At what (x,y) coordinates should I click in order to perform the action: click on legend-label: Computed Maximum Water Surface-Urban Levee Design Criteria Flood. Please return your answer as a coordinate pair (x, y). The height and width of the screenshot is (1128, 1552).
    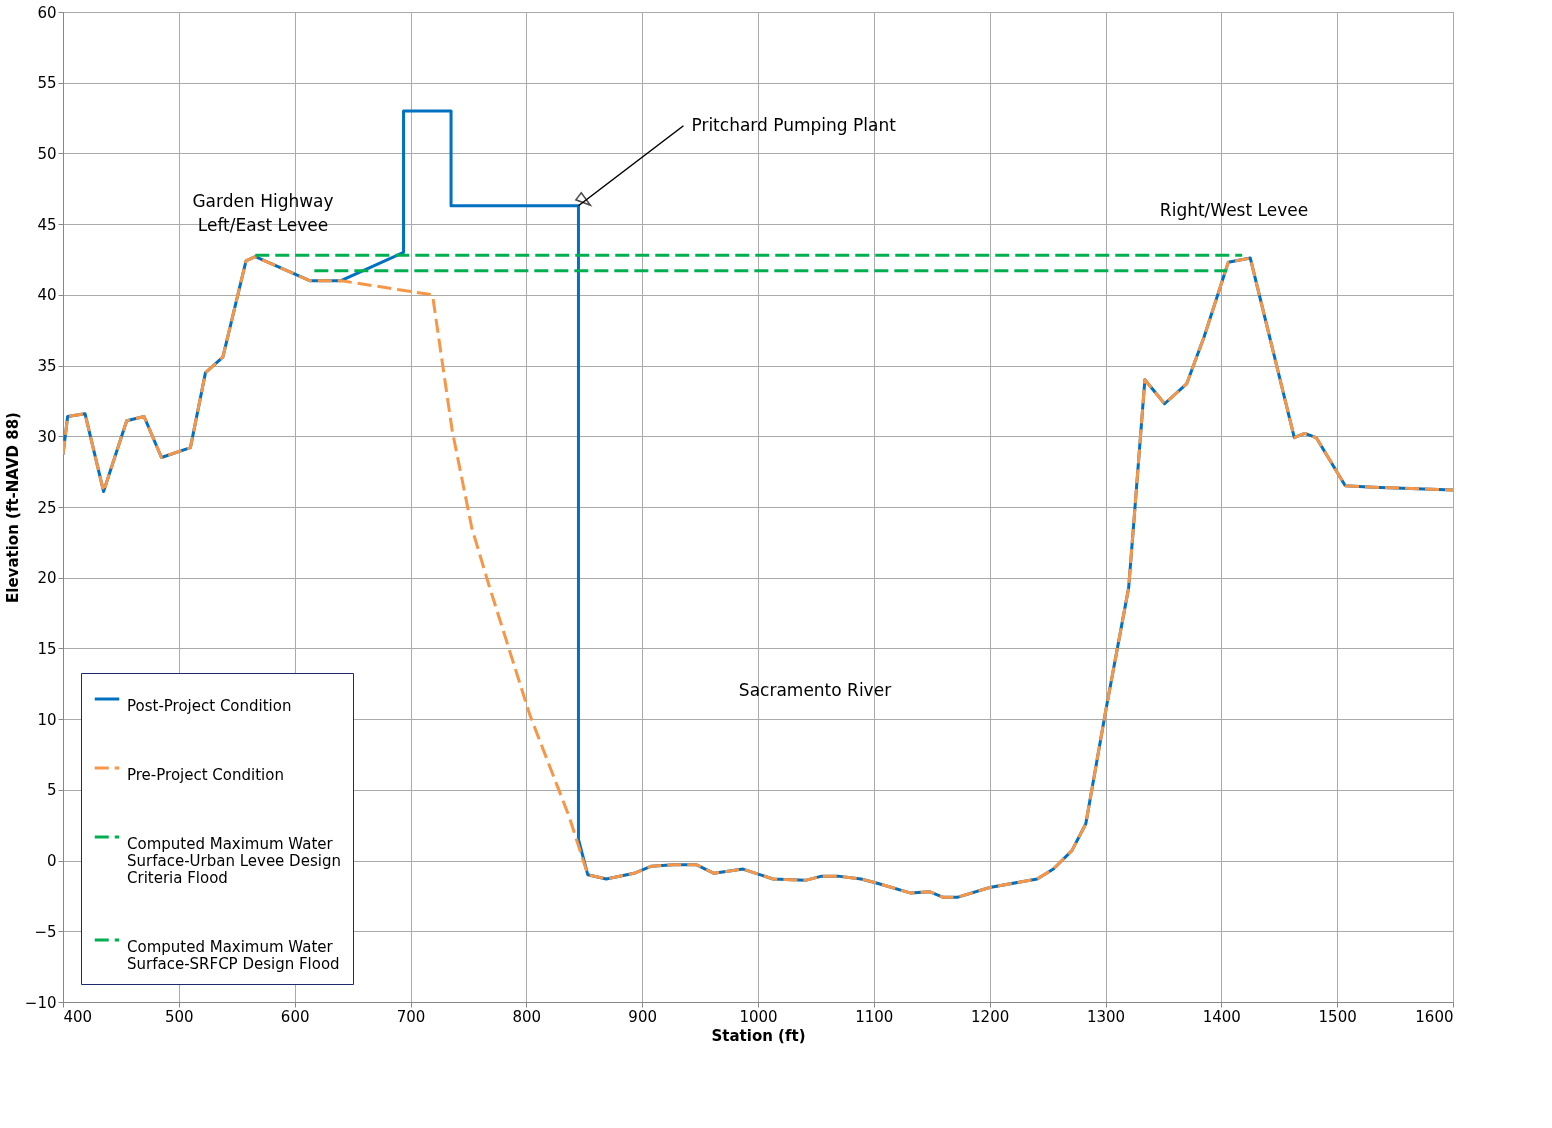
    Looking at the image, I should click on (234, 861).